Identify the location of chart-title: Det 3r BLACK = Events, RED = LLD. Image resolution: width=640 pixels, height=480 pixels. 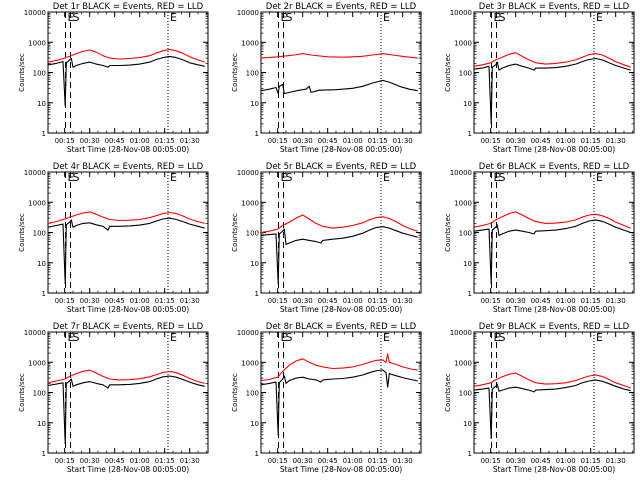
(554, 7).